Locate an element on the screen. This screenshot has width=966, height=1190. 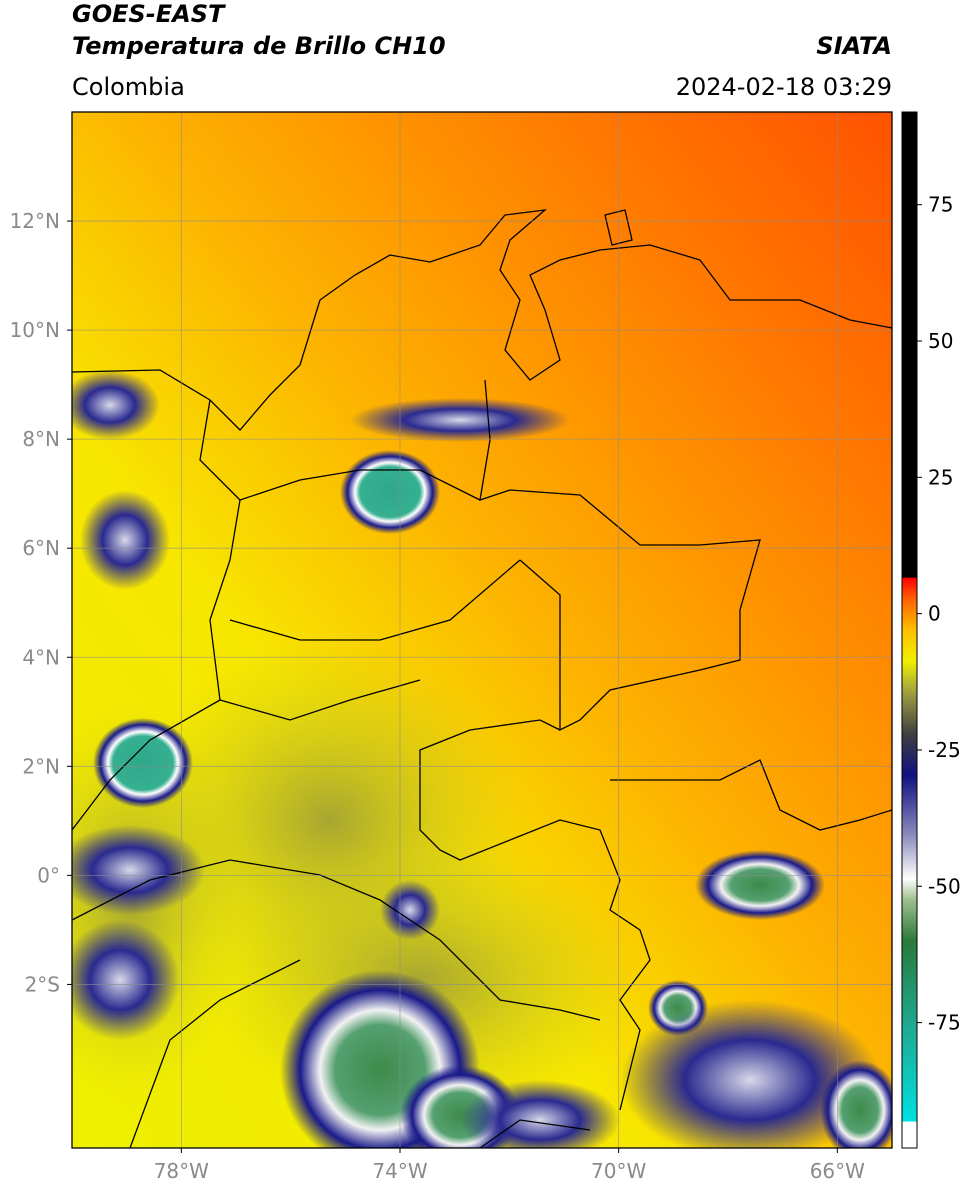
y-tick-label: 6°N is located at coordinates (41, 548).